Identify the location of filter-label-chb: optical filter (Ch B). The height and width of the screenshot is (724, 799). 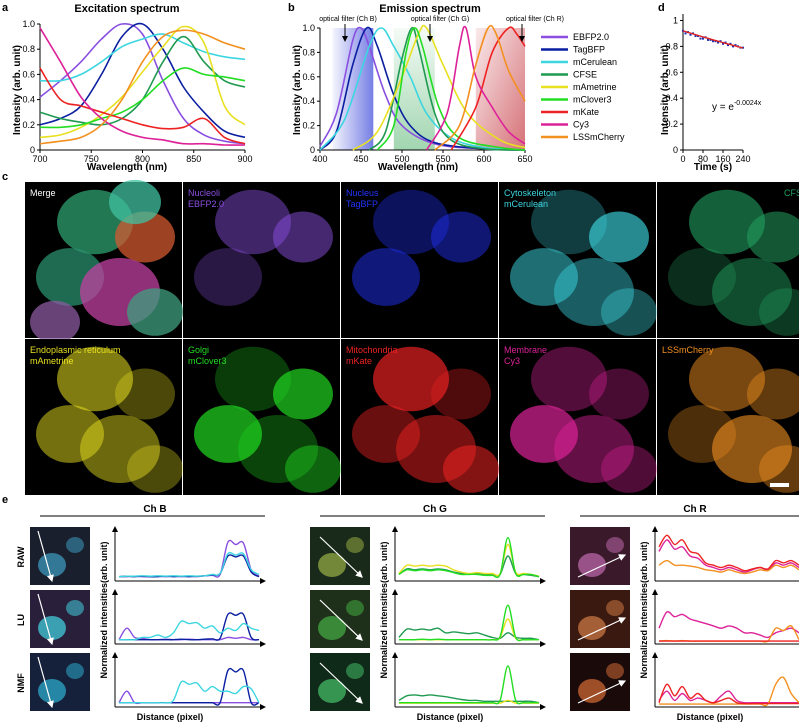
(348, 19).